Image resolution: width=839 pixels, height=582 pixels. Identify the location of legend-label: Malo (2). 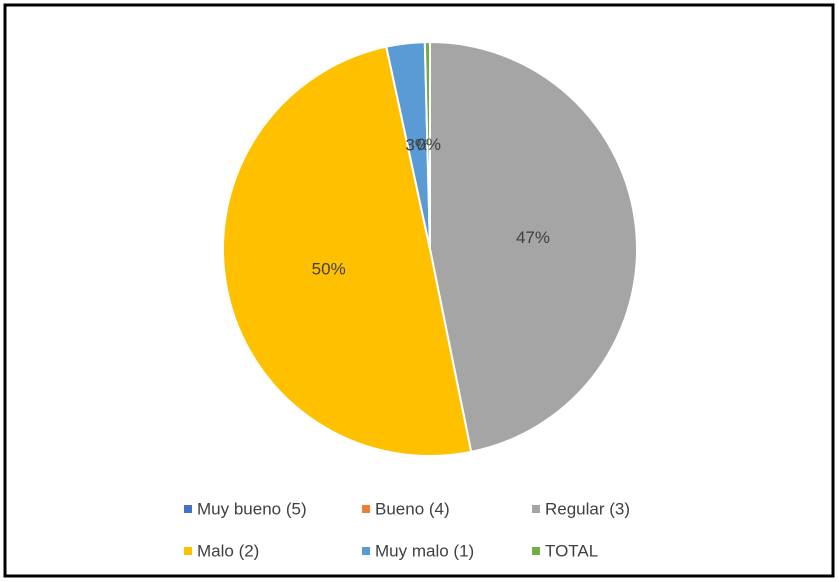
(228, 550).